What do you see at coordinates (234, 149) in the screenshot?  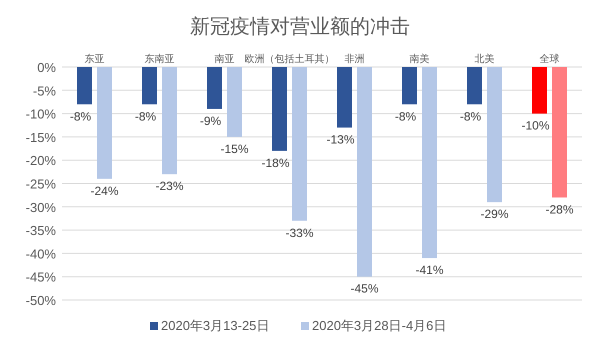 I see `data-label: -15%` at bounding box center [234, 149].